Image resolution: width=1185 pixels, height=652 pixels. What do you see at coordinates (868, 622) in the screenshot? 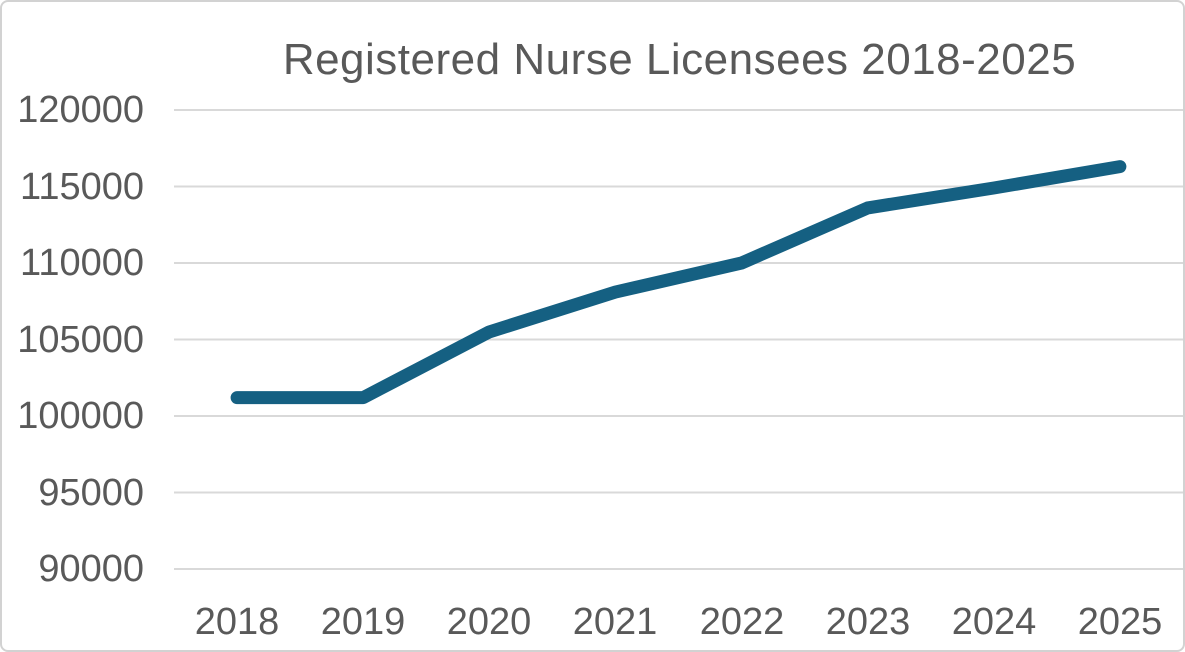
I see `x-tick-label: 2023` at bounding box center [868, 622].